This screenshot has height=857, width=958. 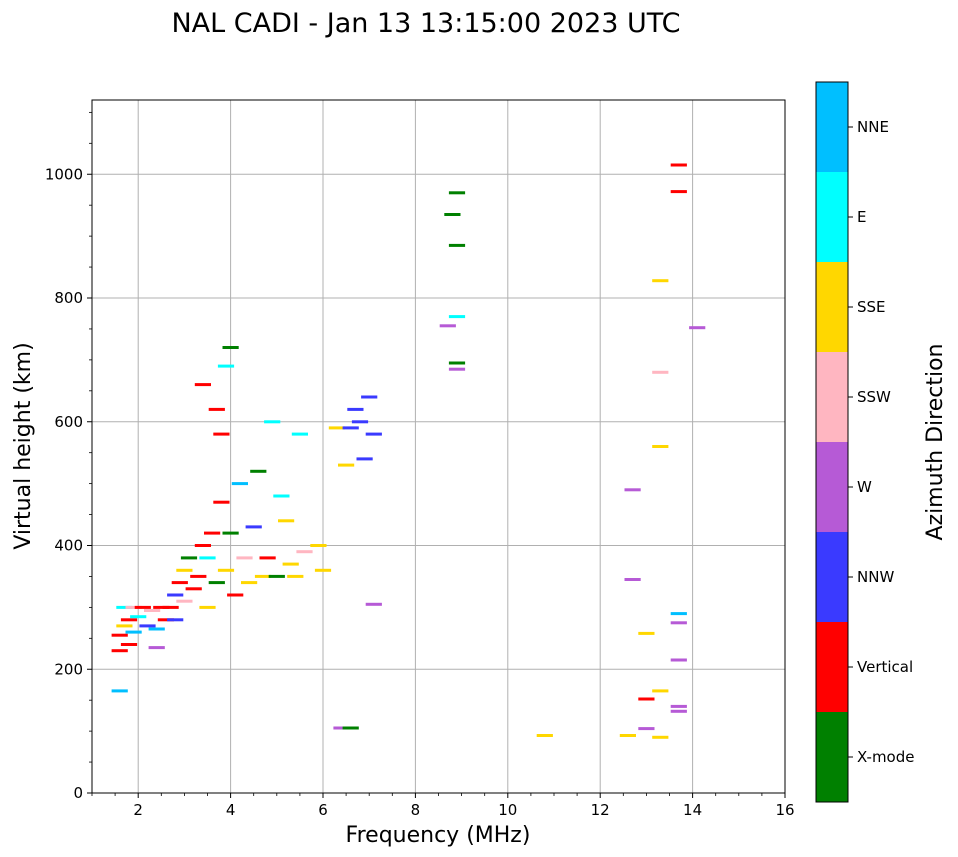 What do you see at coordinates (68, 422) in the screenshot?
I see `y-tick-label: 600` at bounding box center [68, 422].